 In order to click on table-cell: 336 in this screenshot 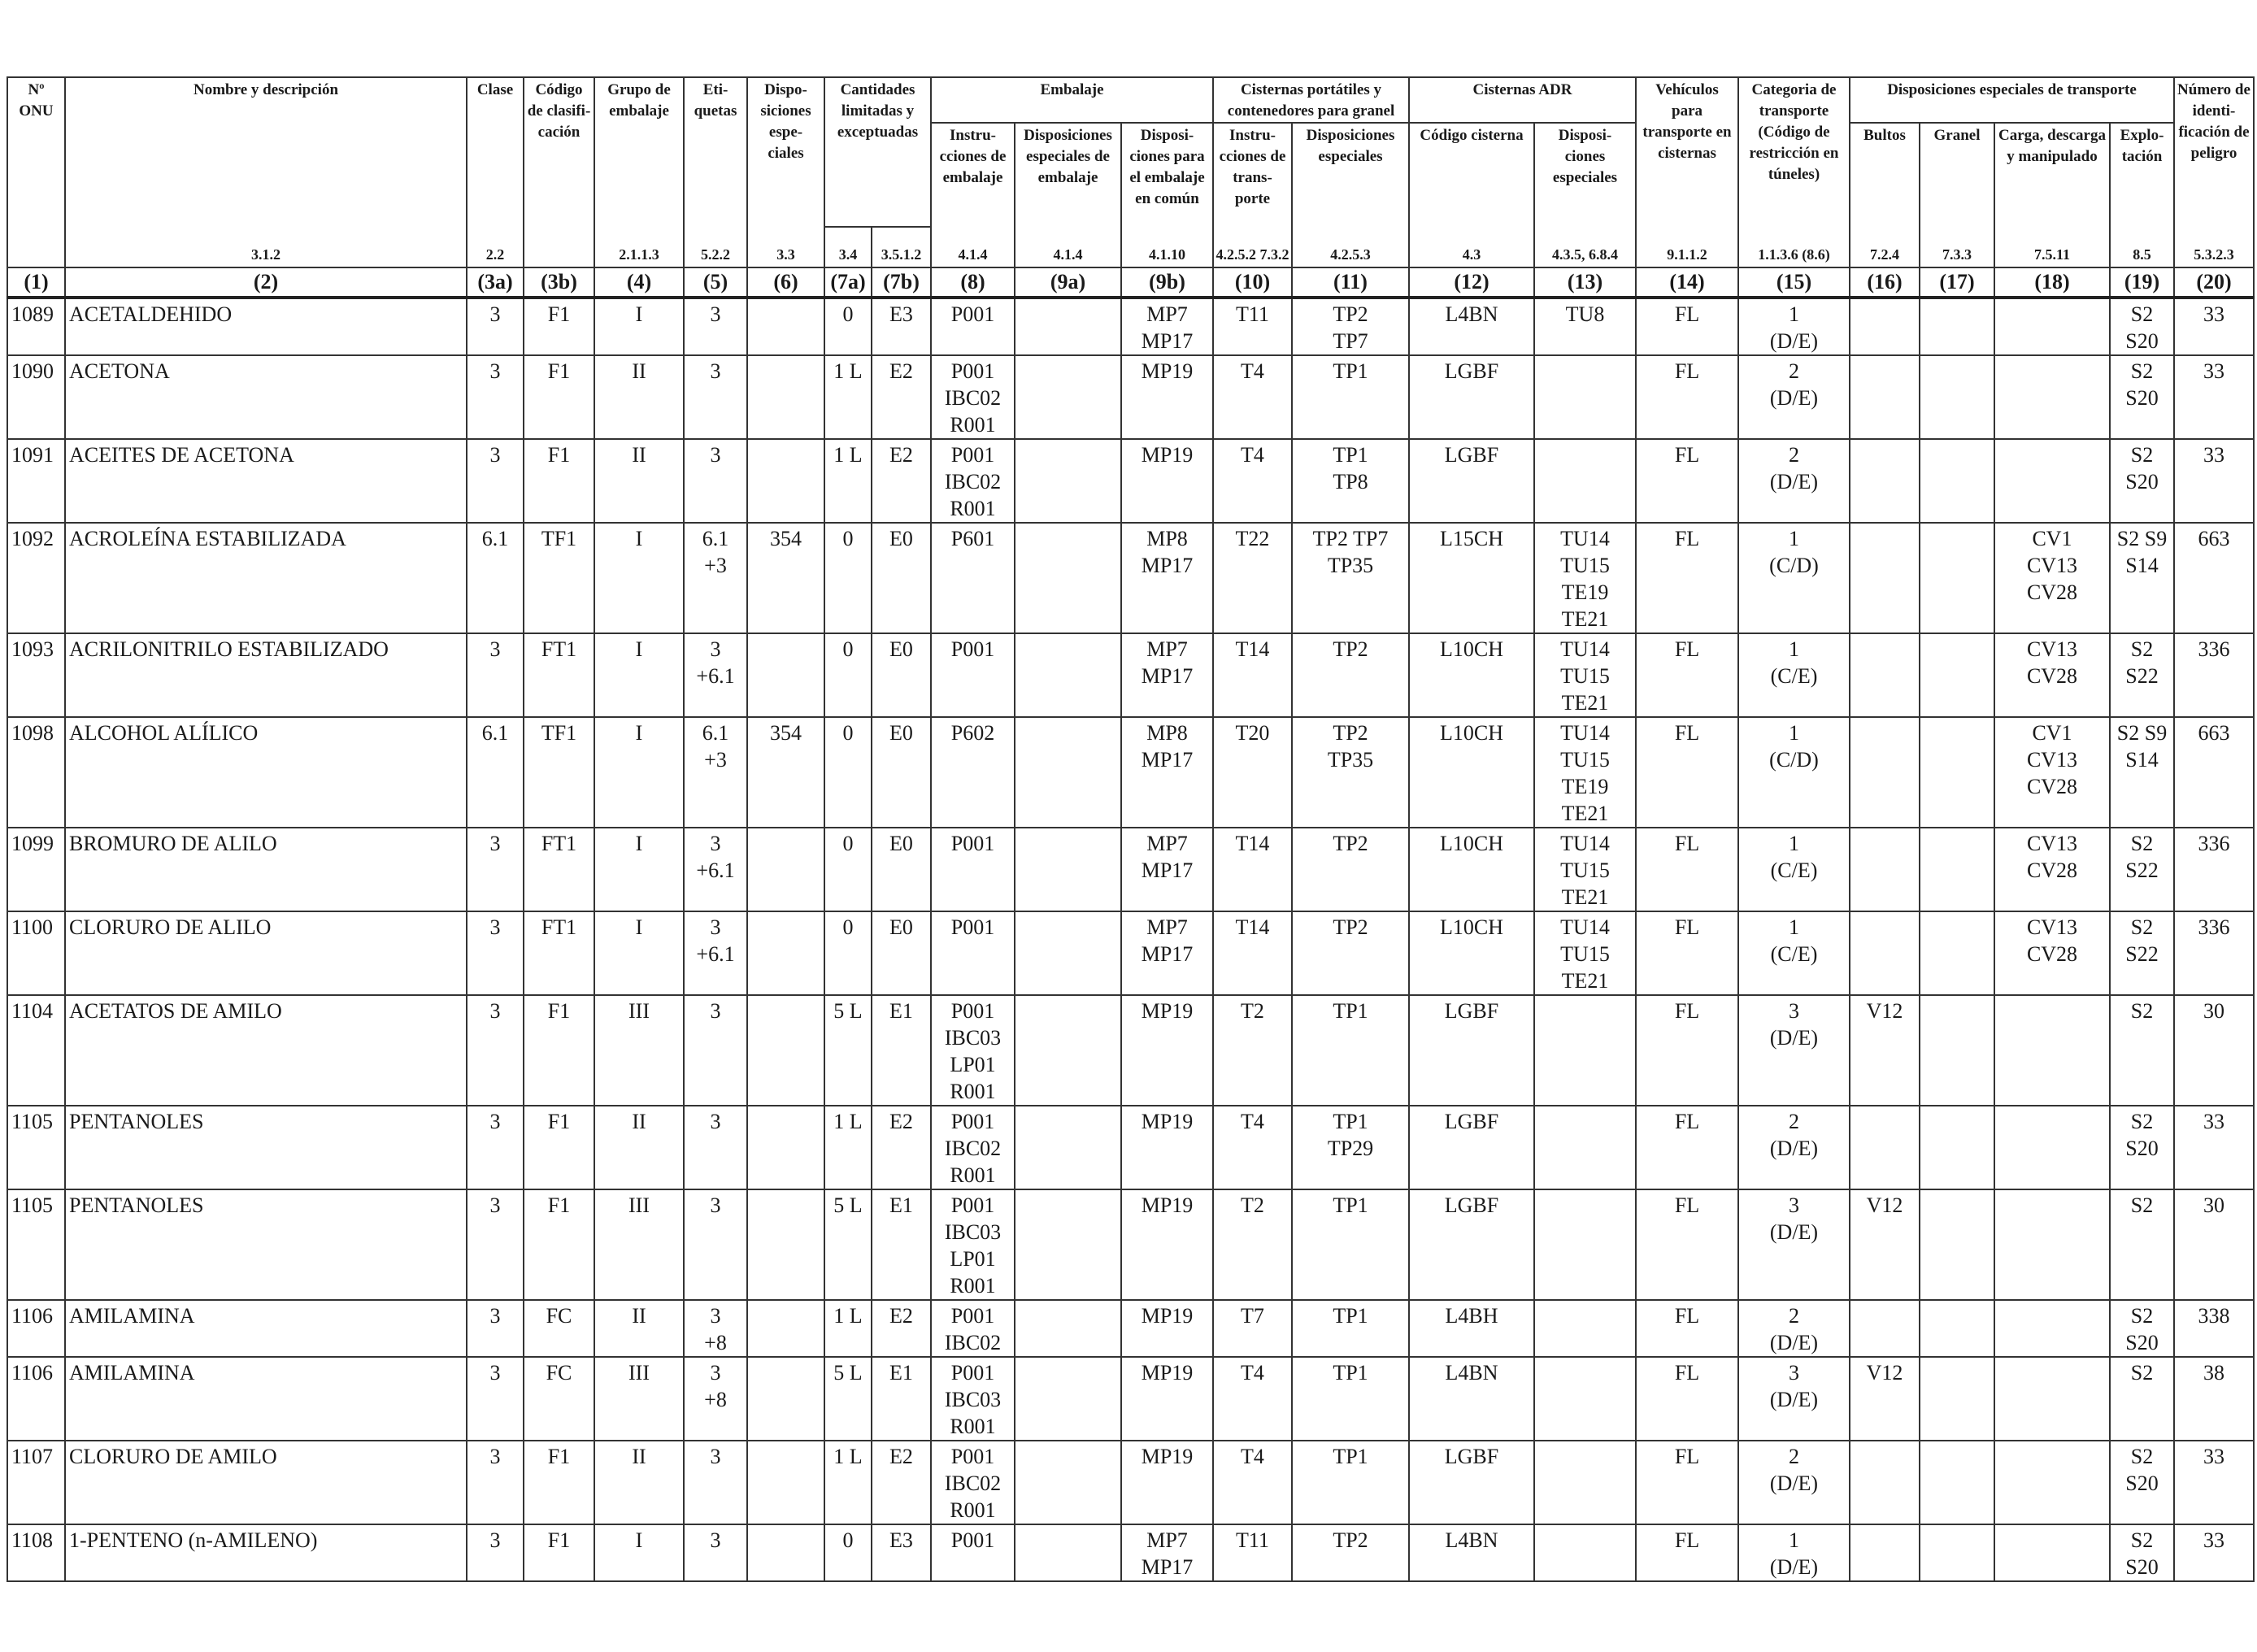, I will do `click(2214, 953)`.